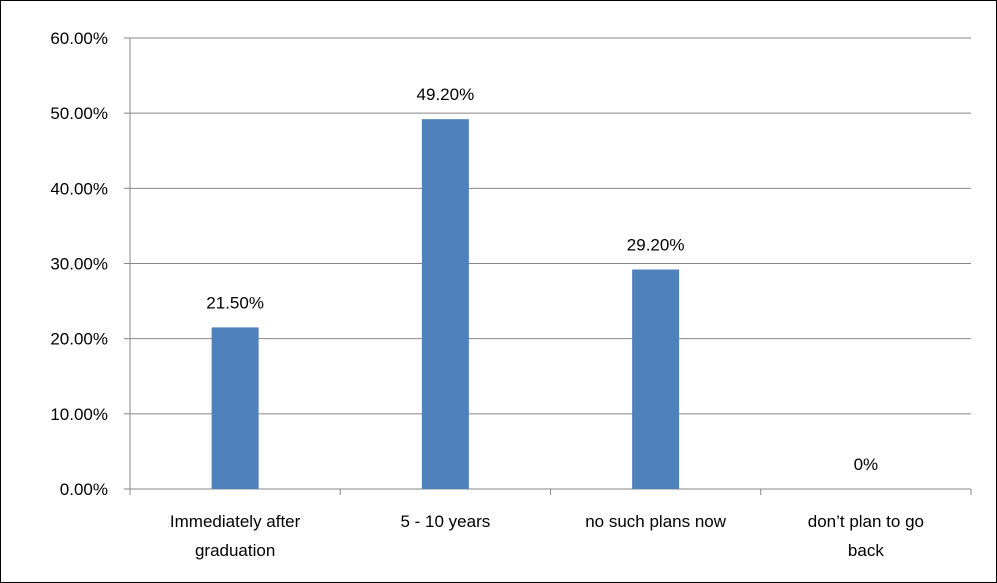 The image size is (997, 583). I want to click on y-tick-label: 40.00%, so click(79, 188).